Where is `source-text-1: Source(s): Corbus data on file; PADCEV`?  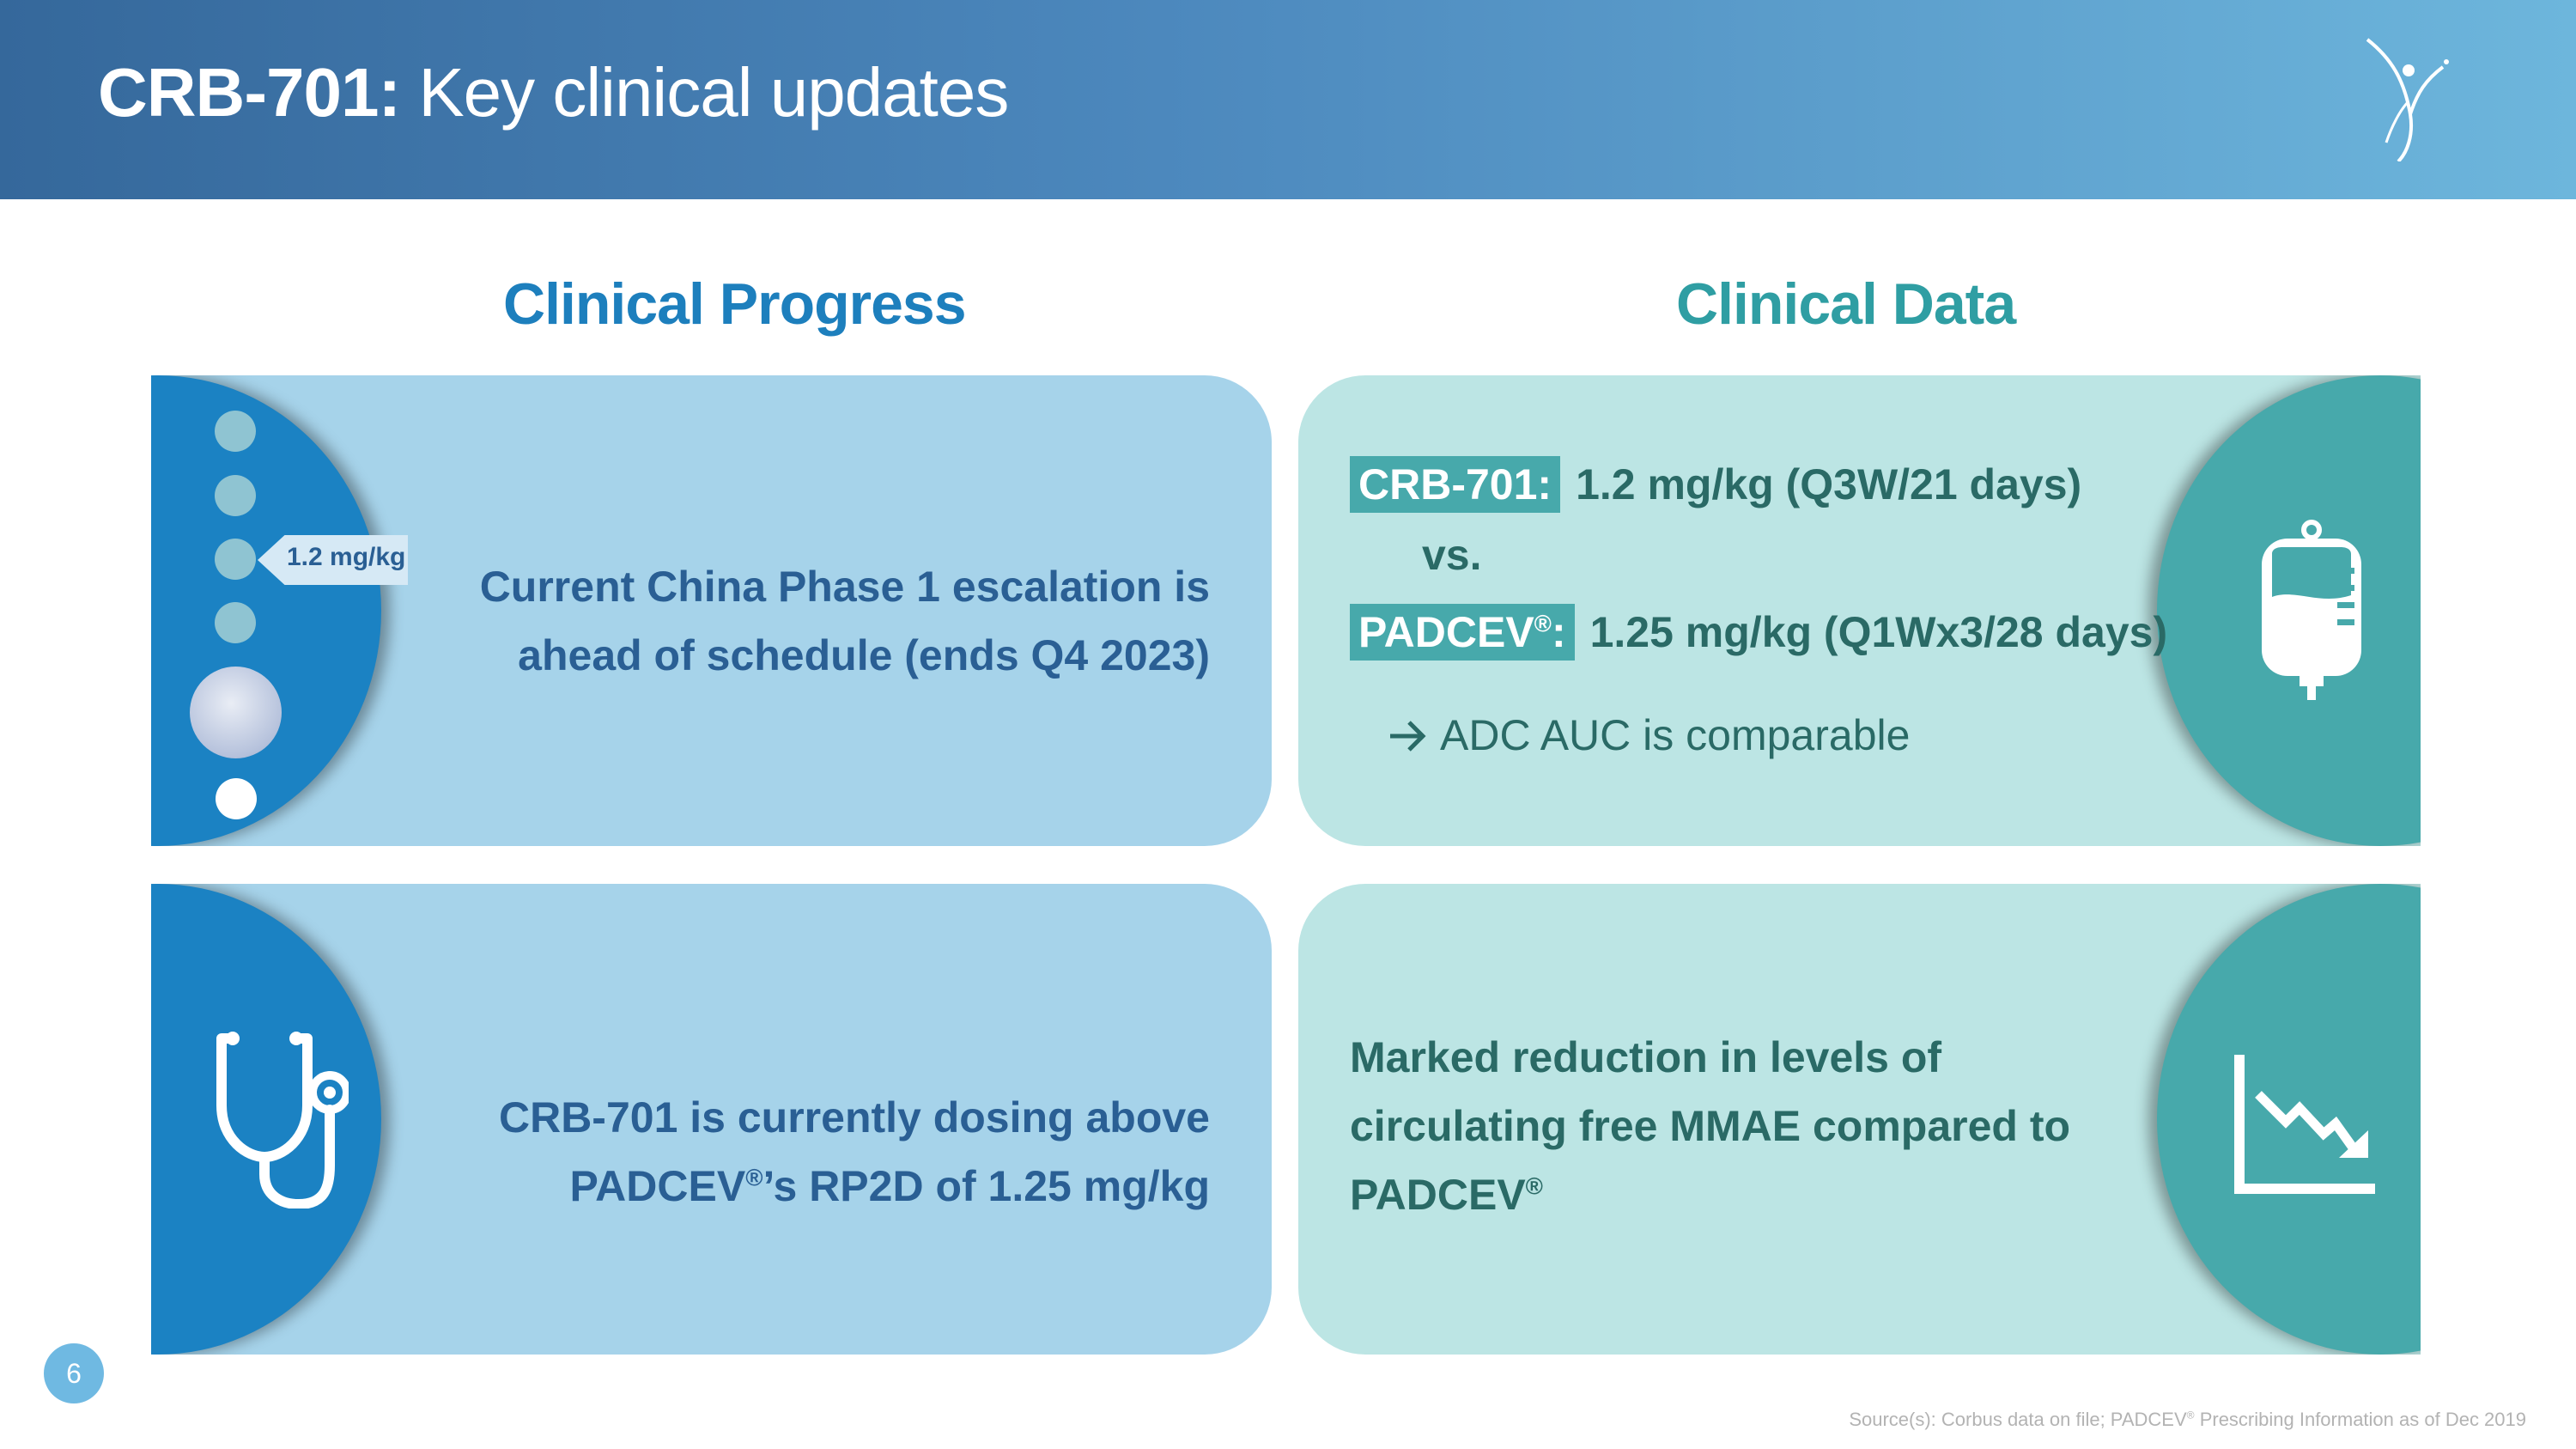 source-text-1: Source(s): Corbus data on file; PADCEV is located at coordinates (2018, 1419).